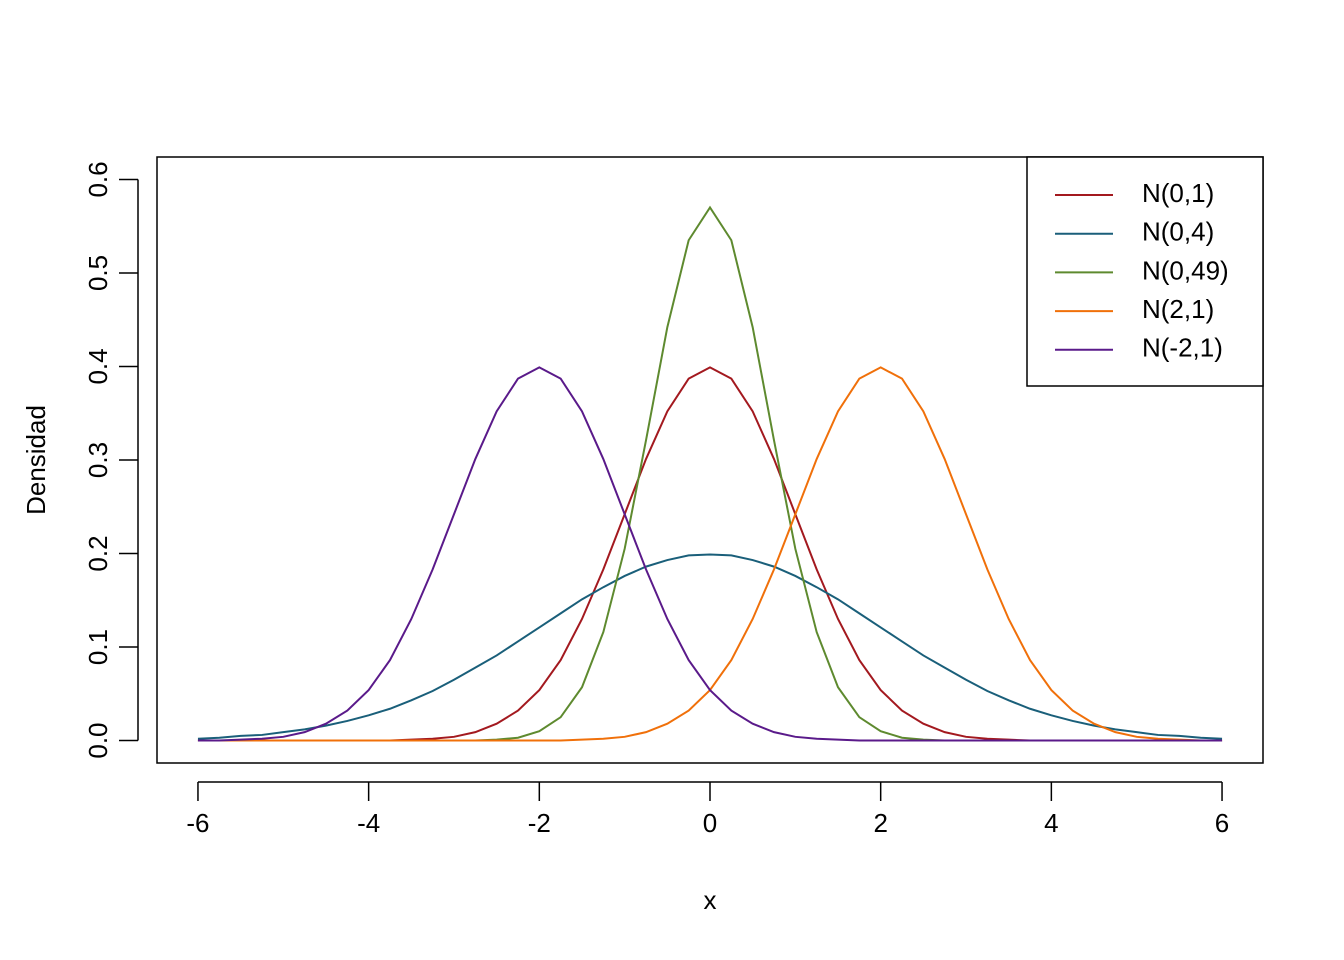  What do you see at coordinates (1182, 348) in the screenshot?
I see `legend-label: N(-2,1)` at bounding box center [1182, 348].